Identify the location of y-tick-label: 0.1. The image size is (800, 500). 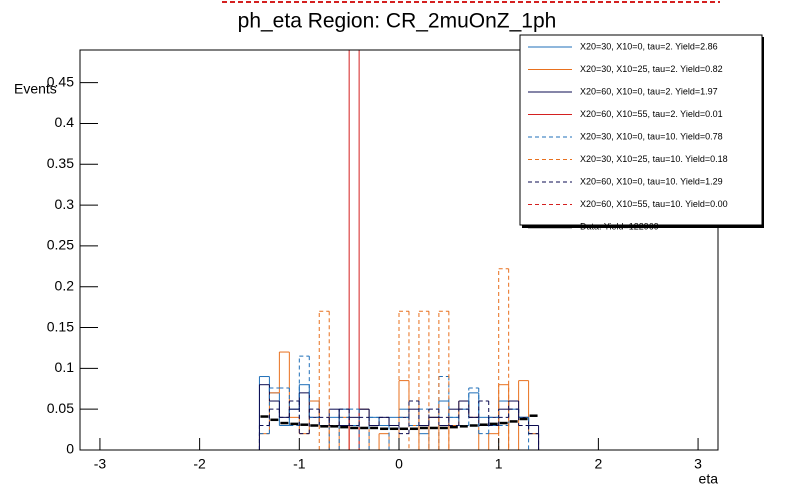
(65, 367).